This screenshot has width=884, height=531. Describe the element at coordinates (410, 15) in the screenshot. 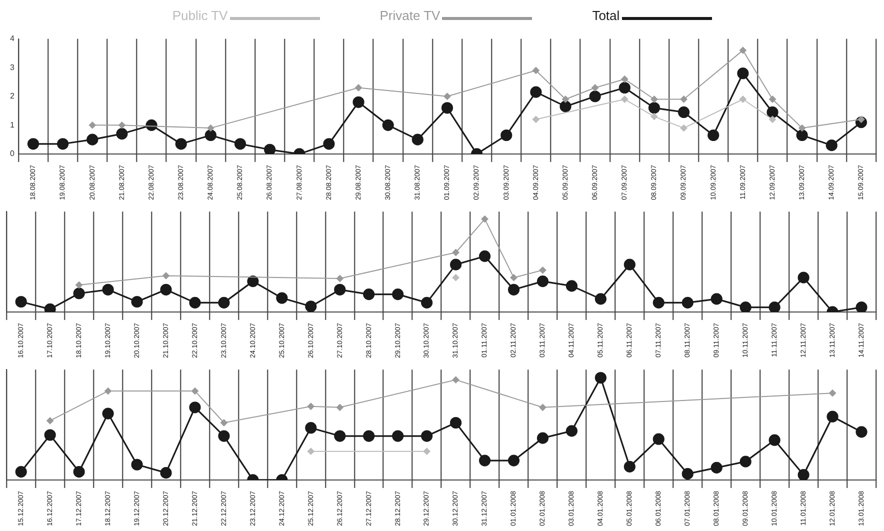

I see `text: Private TV` at that location.